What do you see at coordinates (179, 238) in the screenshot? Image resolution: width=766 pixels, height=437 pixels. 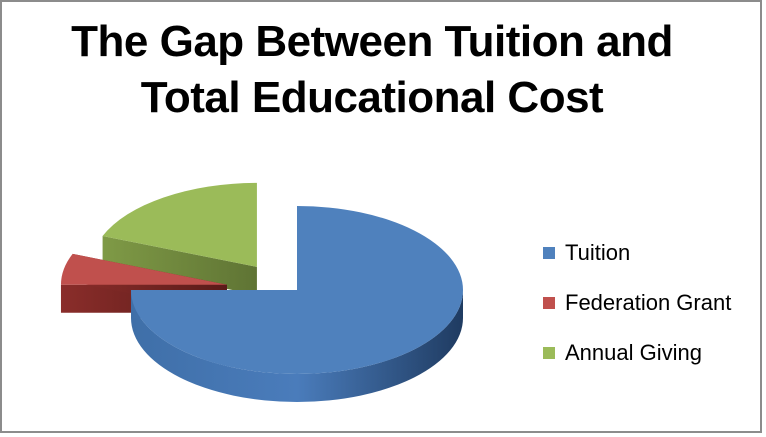 I see `pie-slice-annual-giving` at bounding box center [179, 238].